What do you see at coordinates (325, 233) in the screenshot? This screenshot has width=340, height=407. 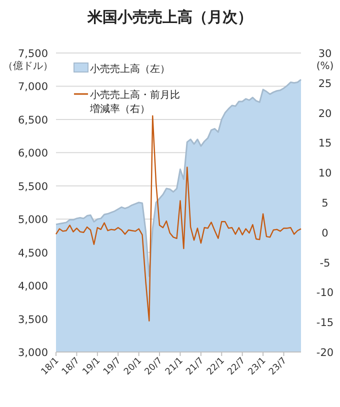 I see `y2-tick-label: 0` at bounding box center [325, 233].